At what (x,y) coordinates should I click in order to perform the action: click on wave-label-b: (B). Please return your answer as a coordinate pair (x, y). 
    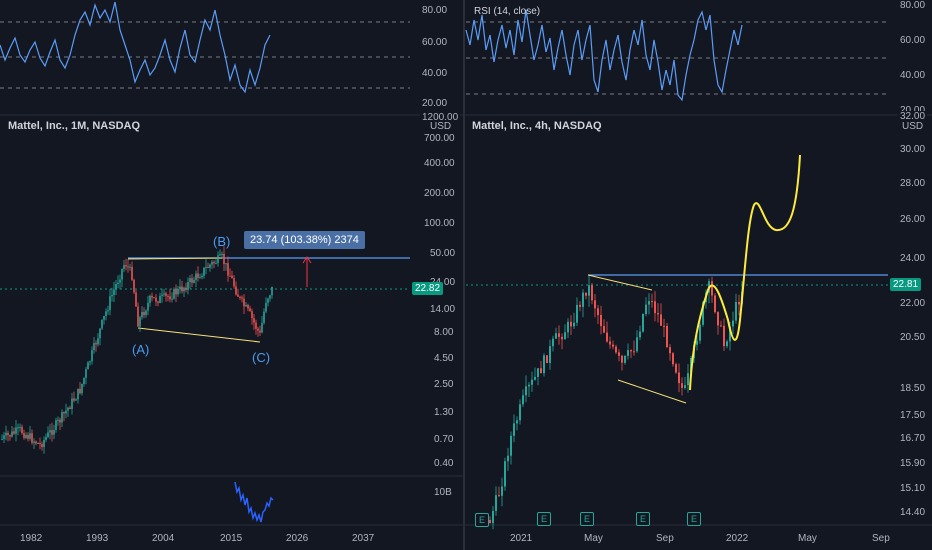
    Looking at the image, I should click on (222, 241).